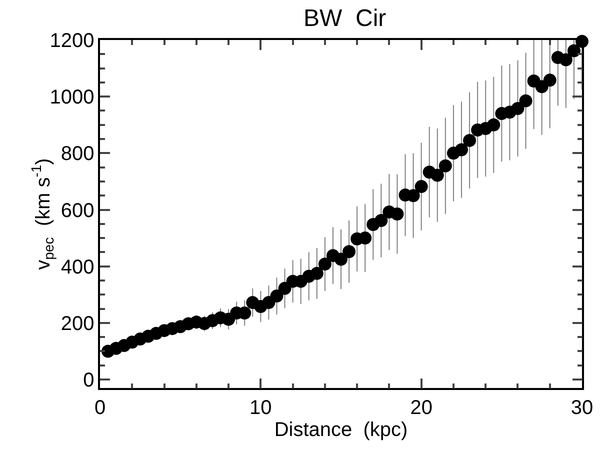  I want to click on x-tick-label: 30, so click(582, 407).